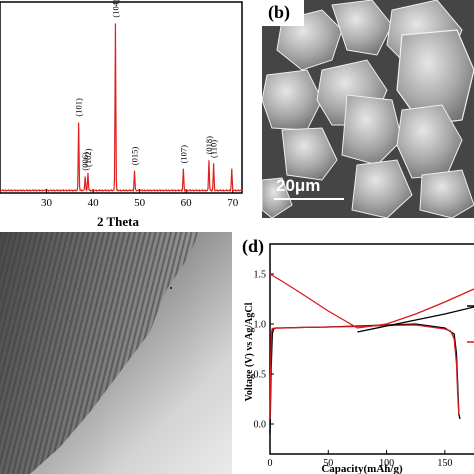 The image size is (474, 474). What do you see at coordinates (183, 154) in the screenshot?
I see `xrd-peak-label: (107)` at bounding box center [183, 154].